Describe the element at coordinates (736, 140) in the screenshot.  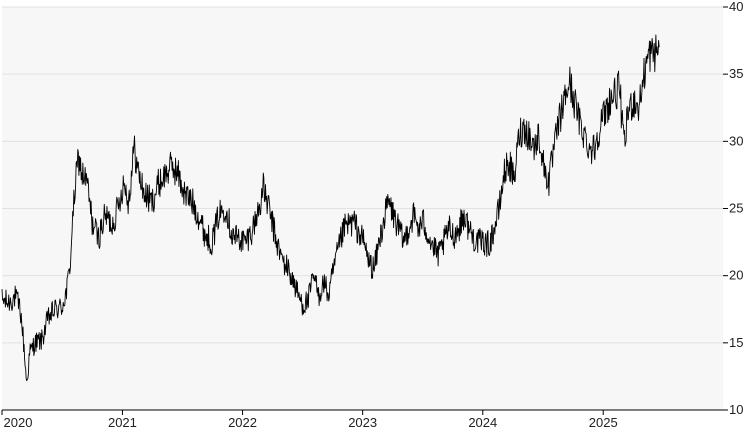
I see `y-tick-label: 30` at that location.